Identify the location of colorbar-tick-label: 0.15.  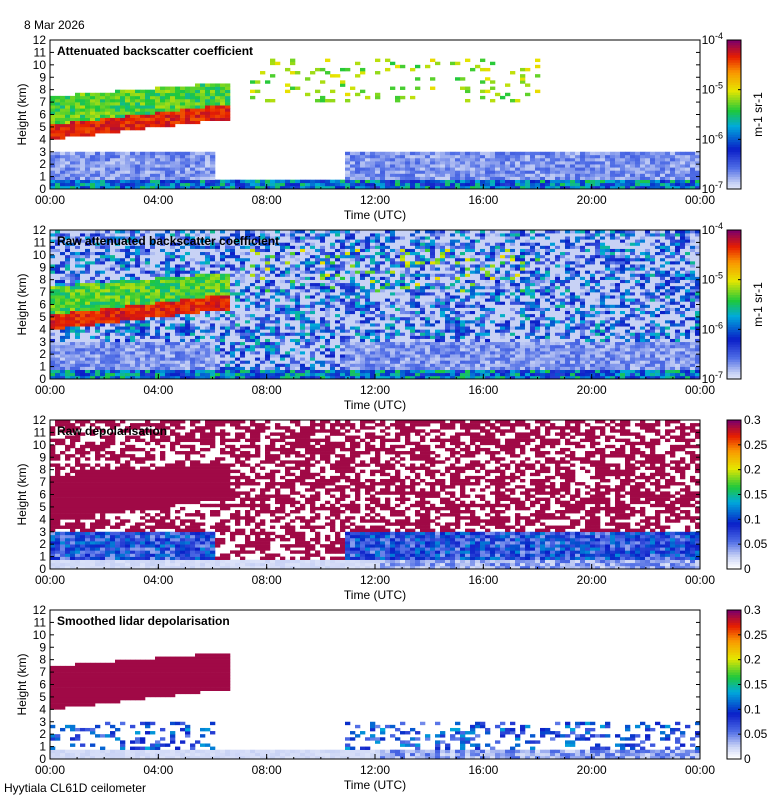
(756, 495).